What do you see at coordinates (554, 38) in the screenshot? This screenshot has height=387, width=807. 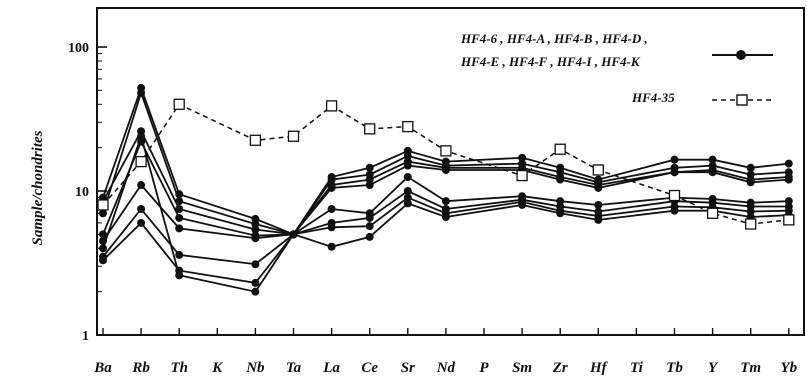 I see `legend-solid-line-1: HF4-6 , HF4-A , HF4-B , HF4-D ,` at bounding box center [554, 38].